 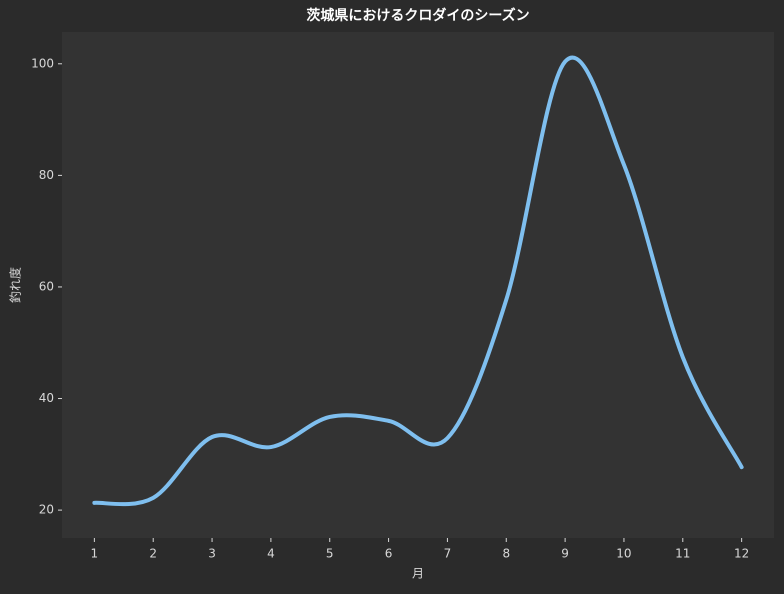 What do you see at coordinates (46, 398) in the screenshot?
I see `y-tick-label: 40` at bounding box center [46, 398].